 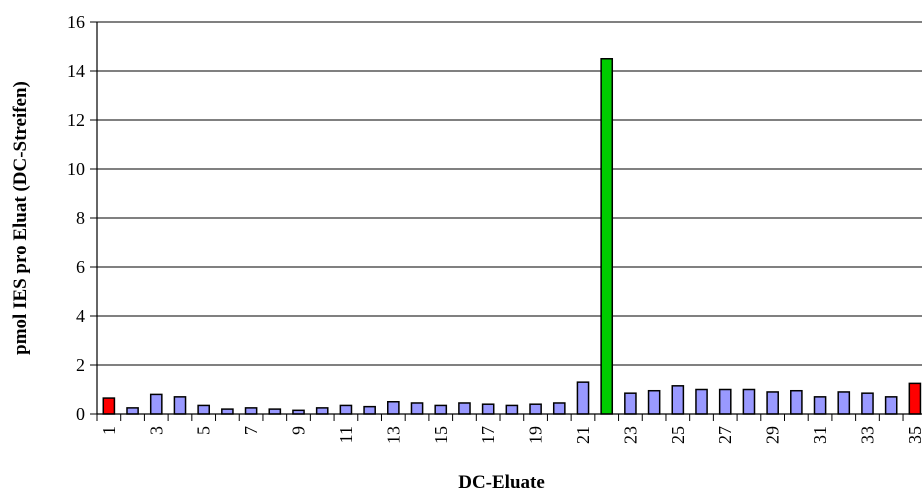 What do you see at coordinates (20, 218) in the screenshot?
I see `y-axis-title: pmol IES pro Eluat (DC-Streifen)` at bounding box center [20, 218].